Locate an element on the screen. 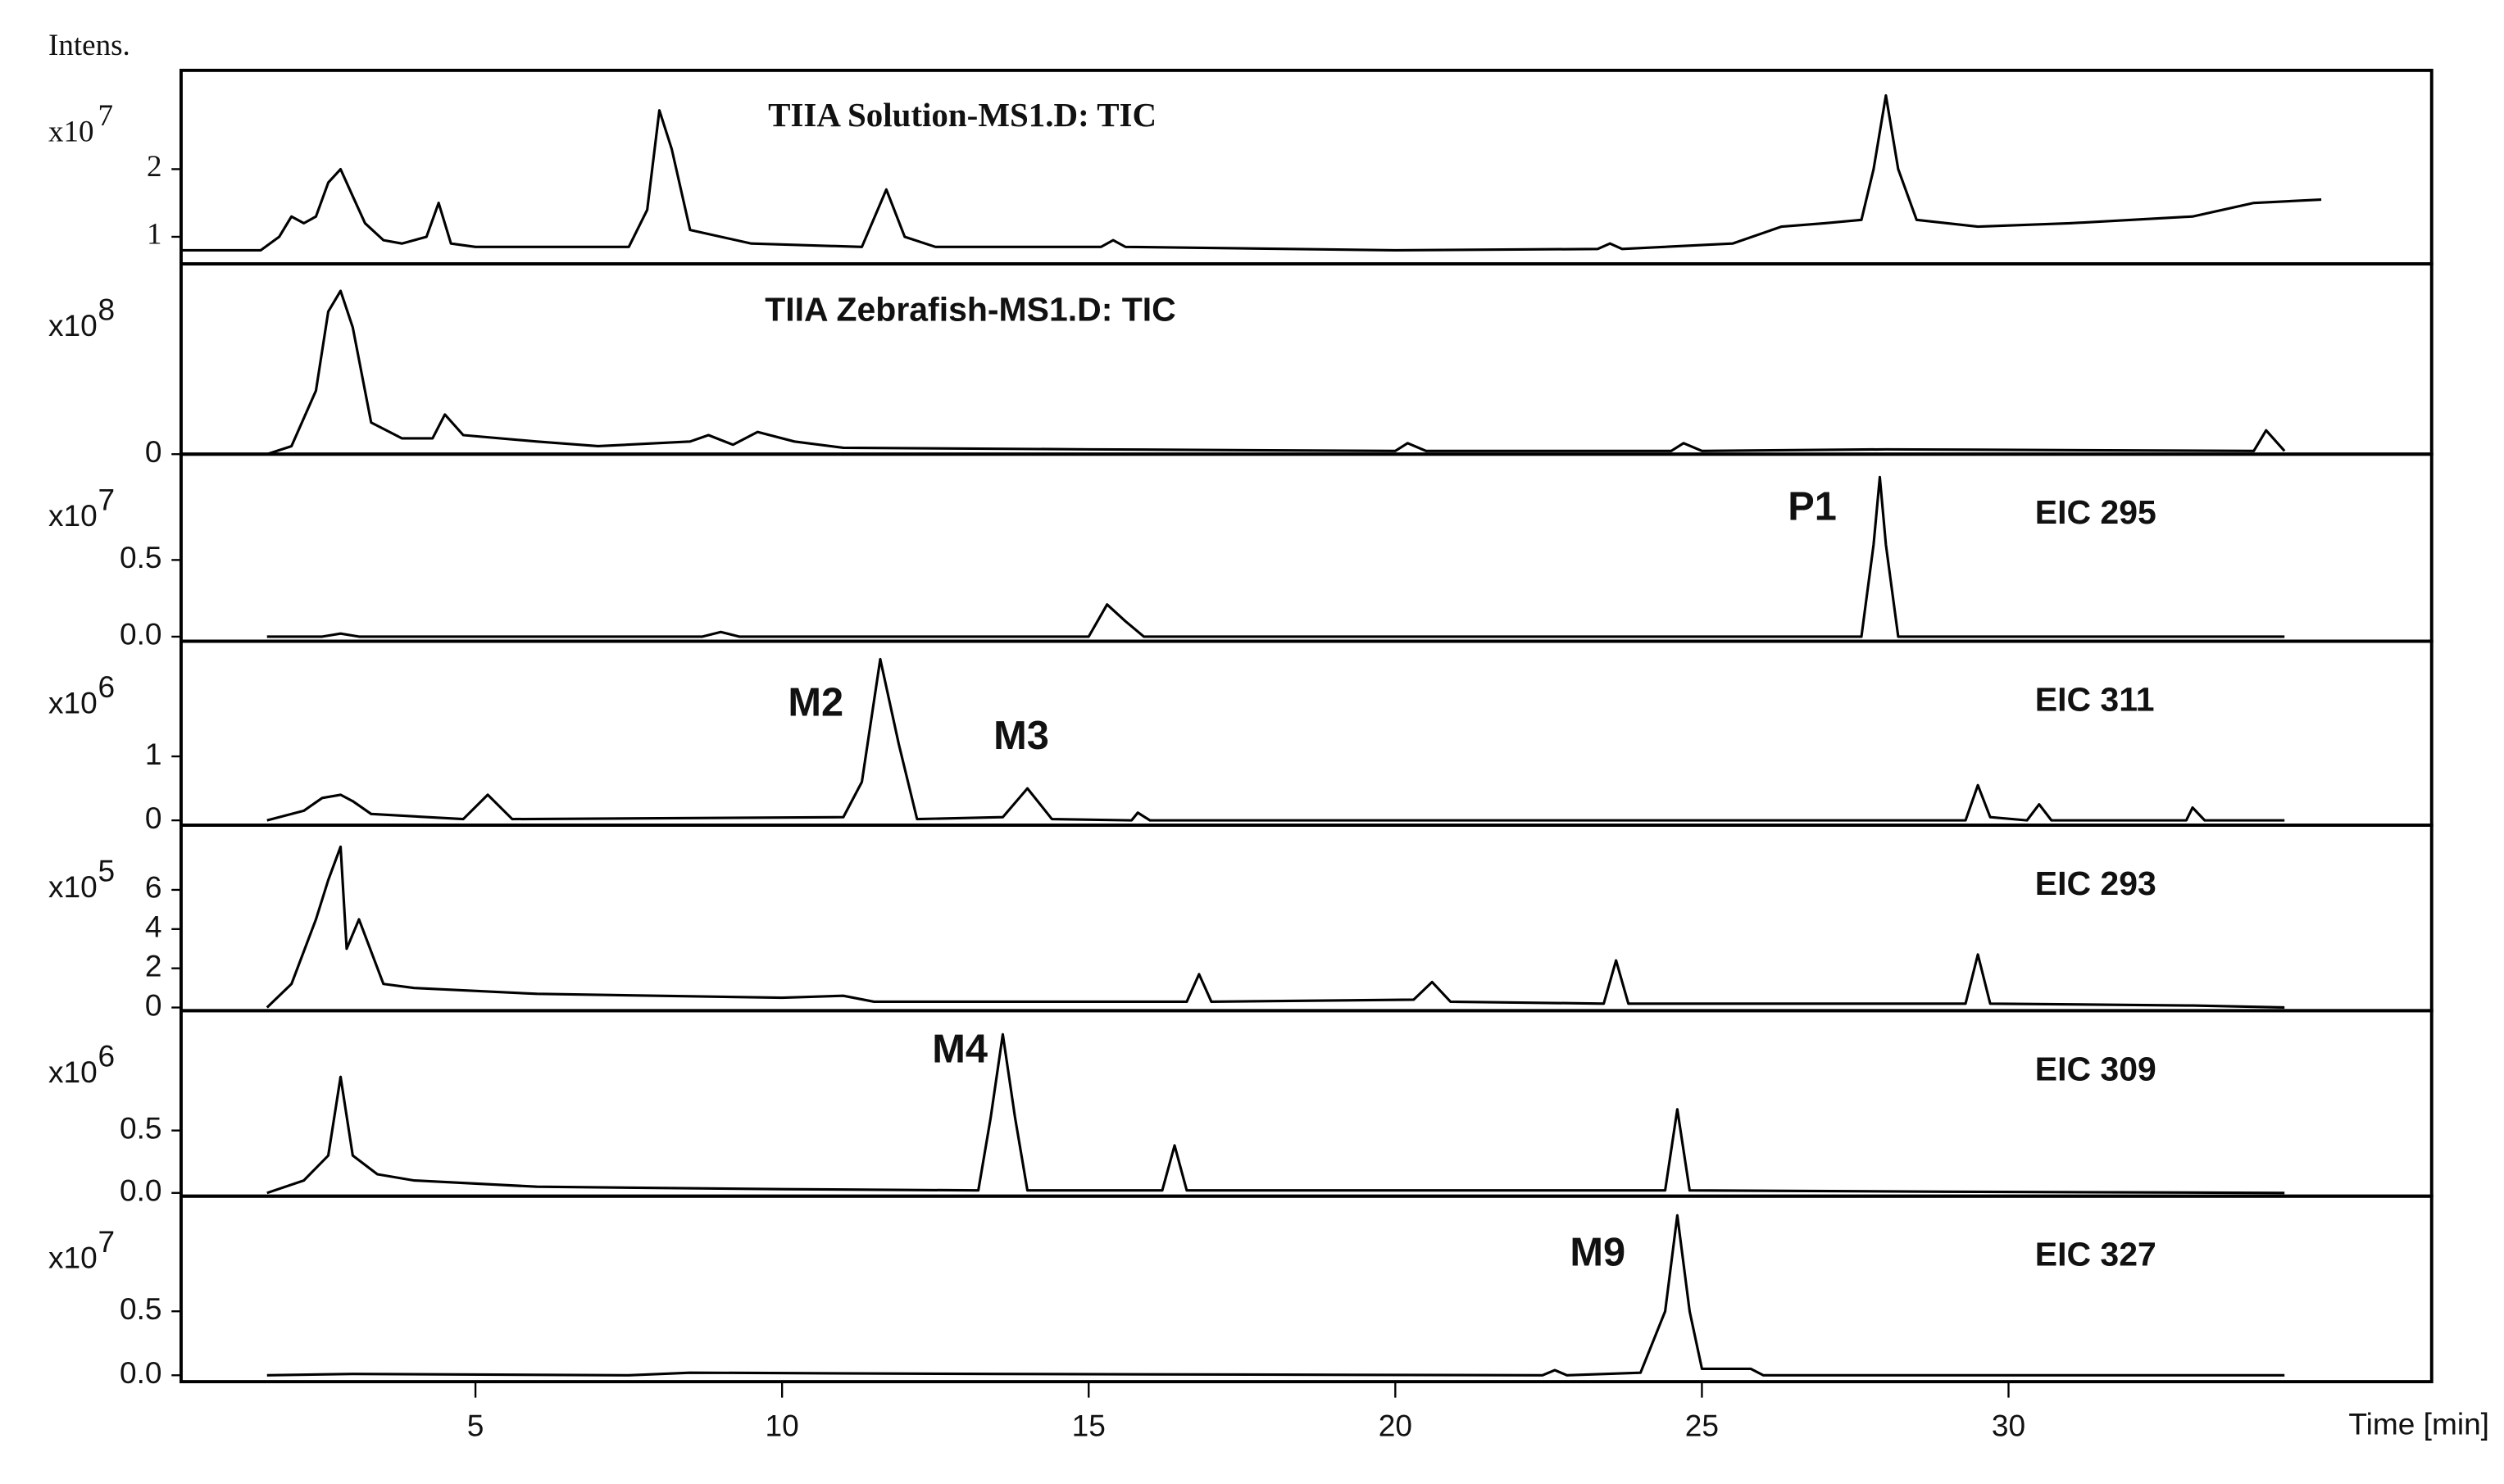  x-tick-label: 25 is located at coordinates (1702, 1425).